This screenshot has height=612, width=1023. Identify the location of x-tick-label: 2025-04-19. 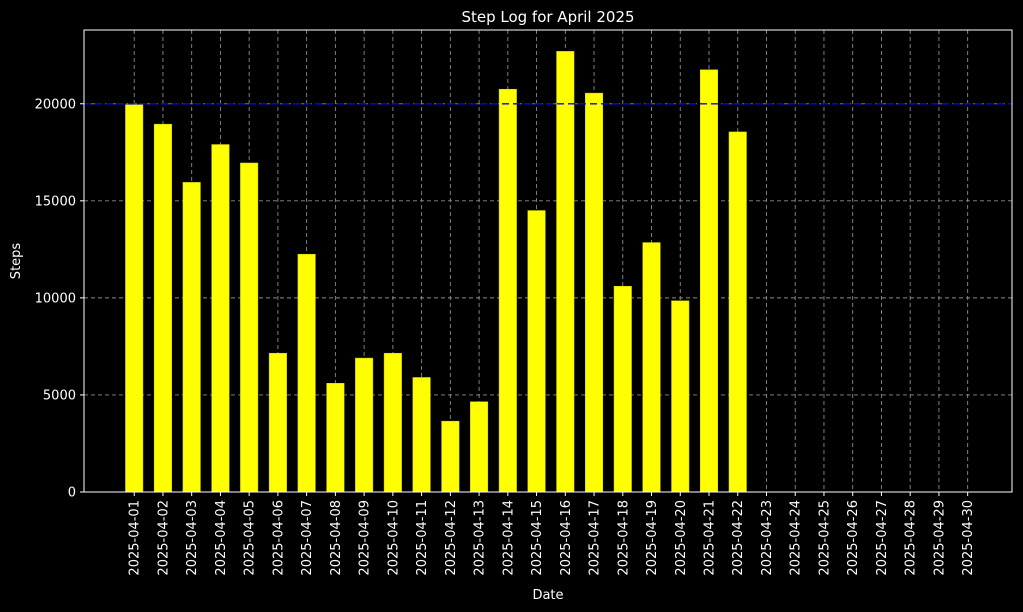
(652, 538).